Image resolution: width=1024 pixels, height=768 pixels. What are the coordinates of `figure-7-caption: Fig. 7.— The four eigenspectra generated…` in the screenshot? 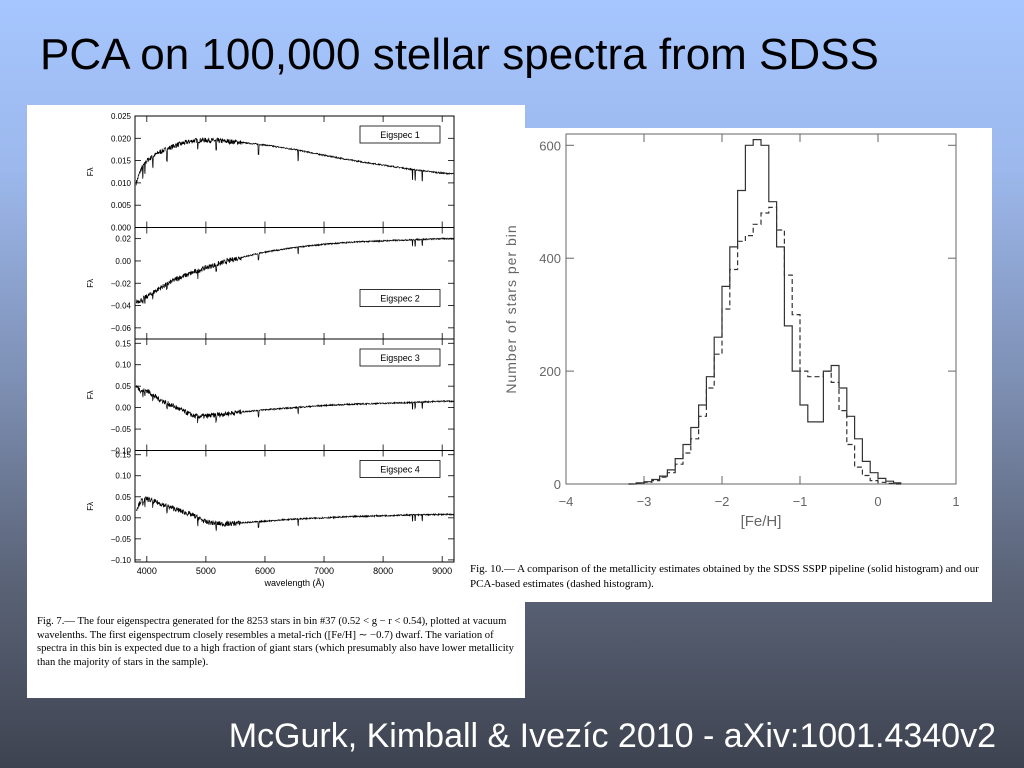 It's located at (275, 642).